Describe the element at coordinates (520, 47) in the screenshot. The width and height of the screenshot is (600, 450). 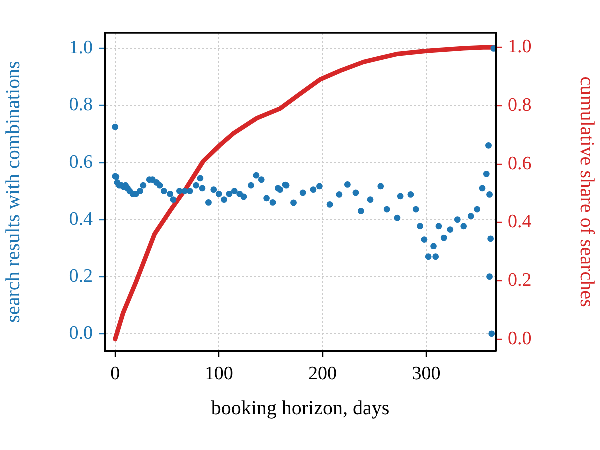
I see `y2-tick-label: 1.0` at that location.